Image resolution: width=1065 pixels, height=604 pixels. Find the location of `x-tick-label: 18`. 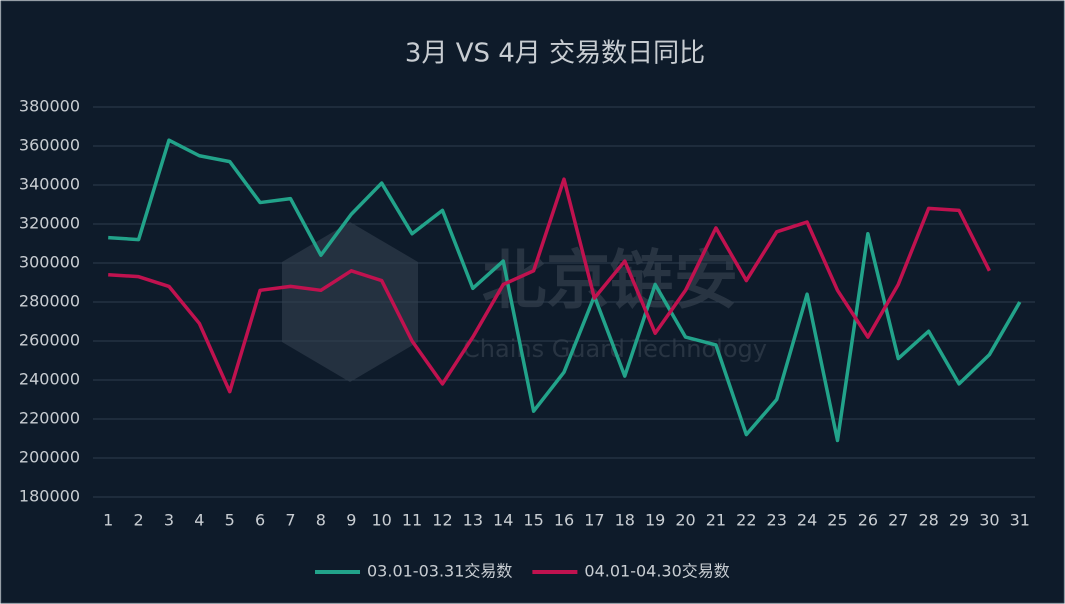

x-tick-label: 18 is located at coordinates (625, 520).